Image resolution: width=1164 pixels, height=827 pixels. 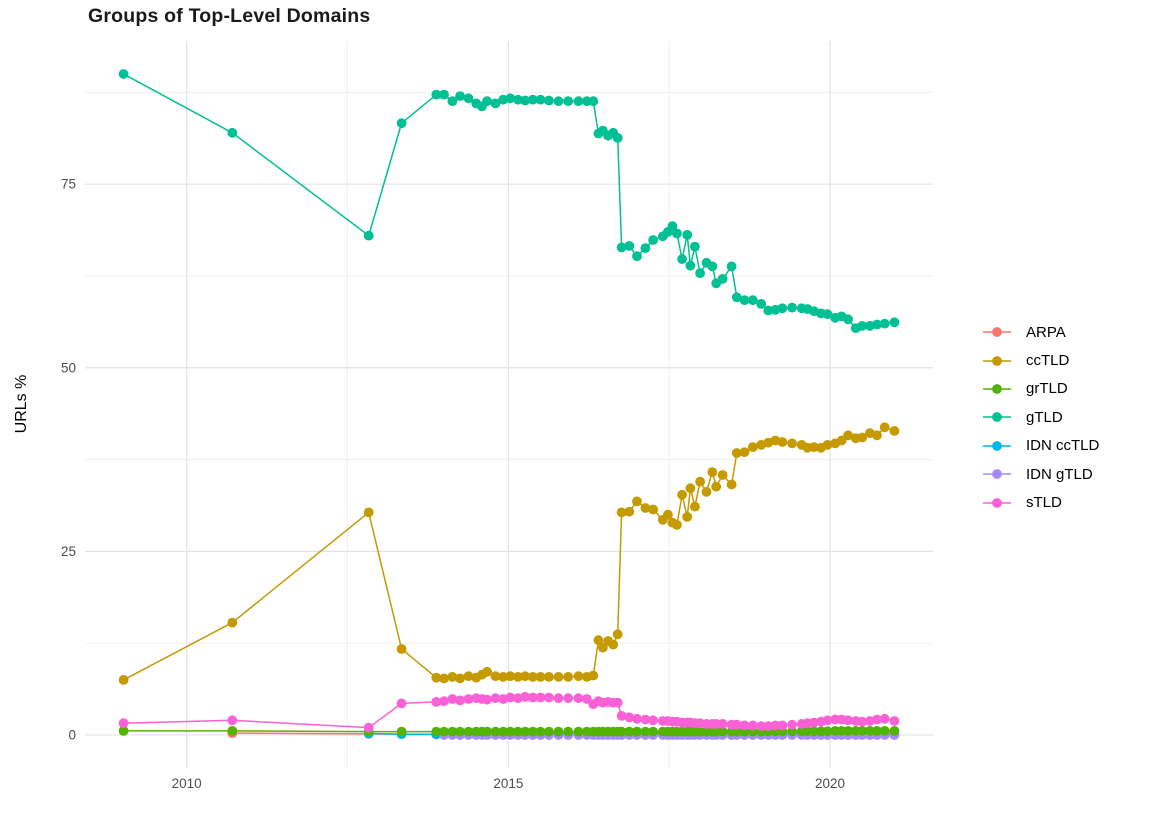 I want to click on y-tick-label: 25, so click(x=68, y=551).